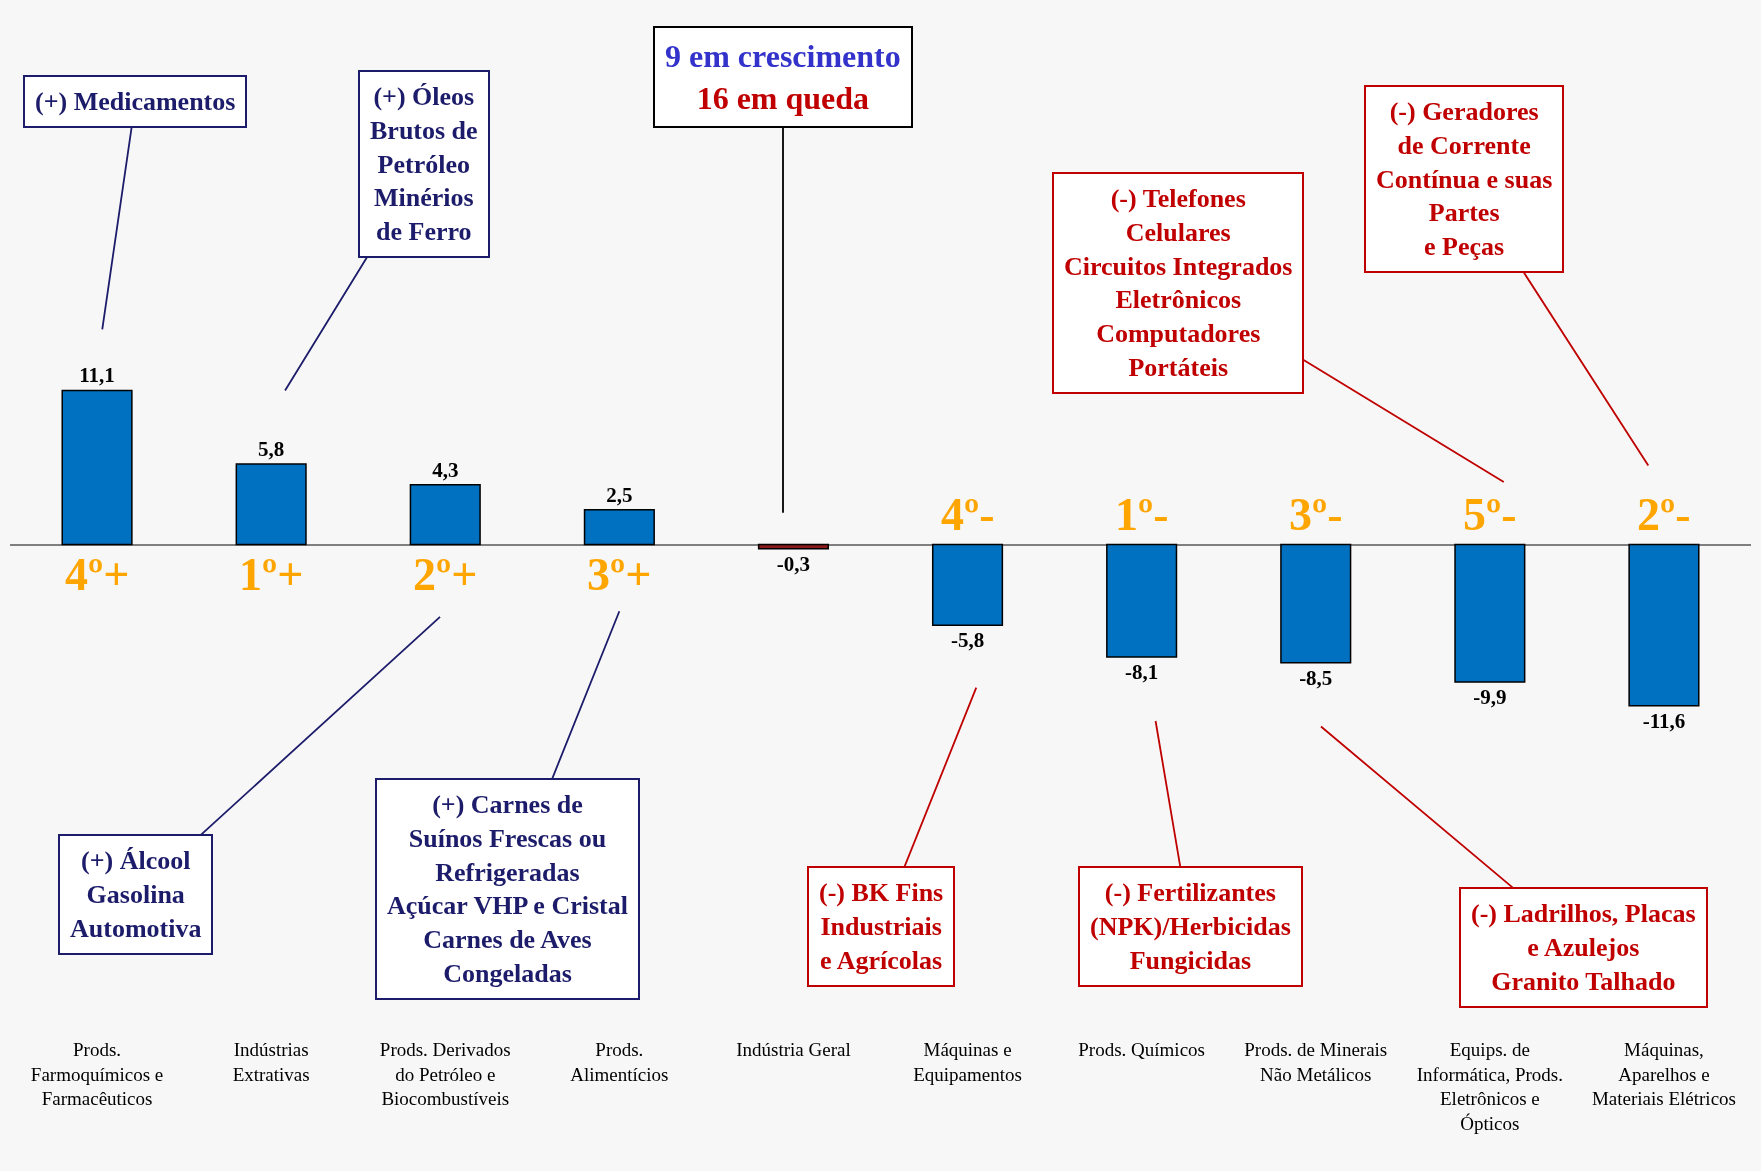  I want to click on data-label: -8,1, so click(1142, 672).